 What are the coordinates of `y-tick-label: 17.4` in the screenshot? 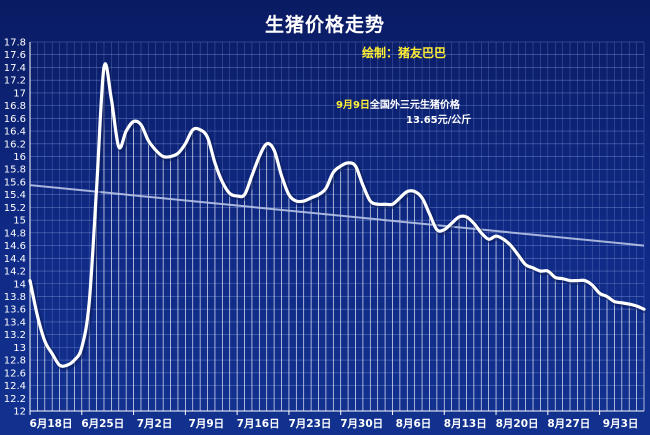 It's located at (15, 68).